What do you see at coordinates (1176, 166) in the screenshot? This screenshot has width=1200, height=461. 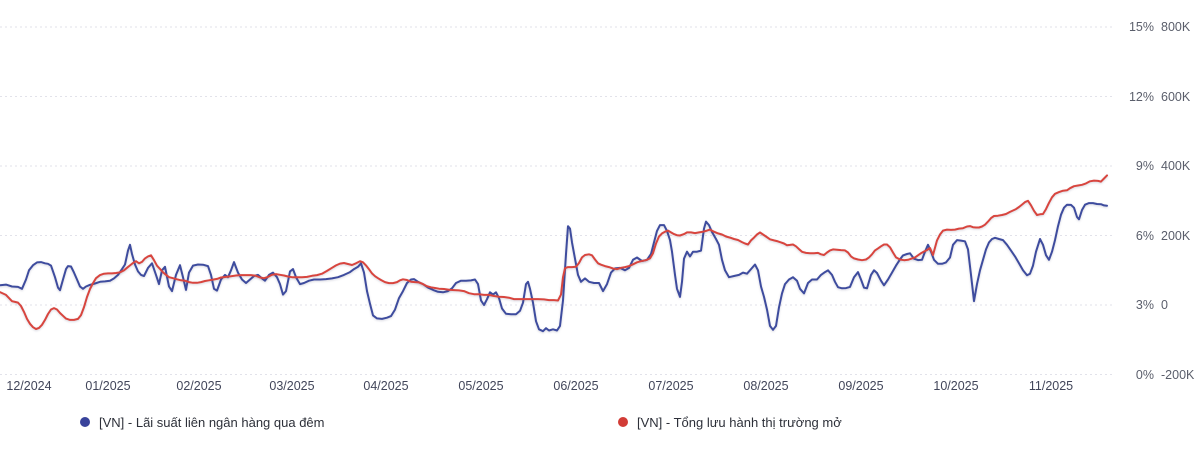 I see `y-tick-label-volume: 400K` at bounding box center [1176, 166].